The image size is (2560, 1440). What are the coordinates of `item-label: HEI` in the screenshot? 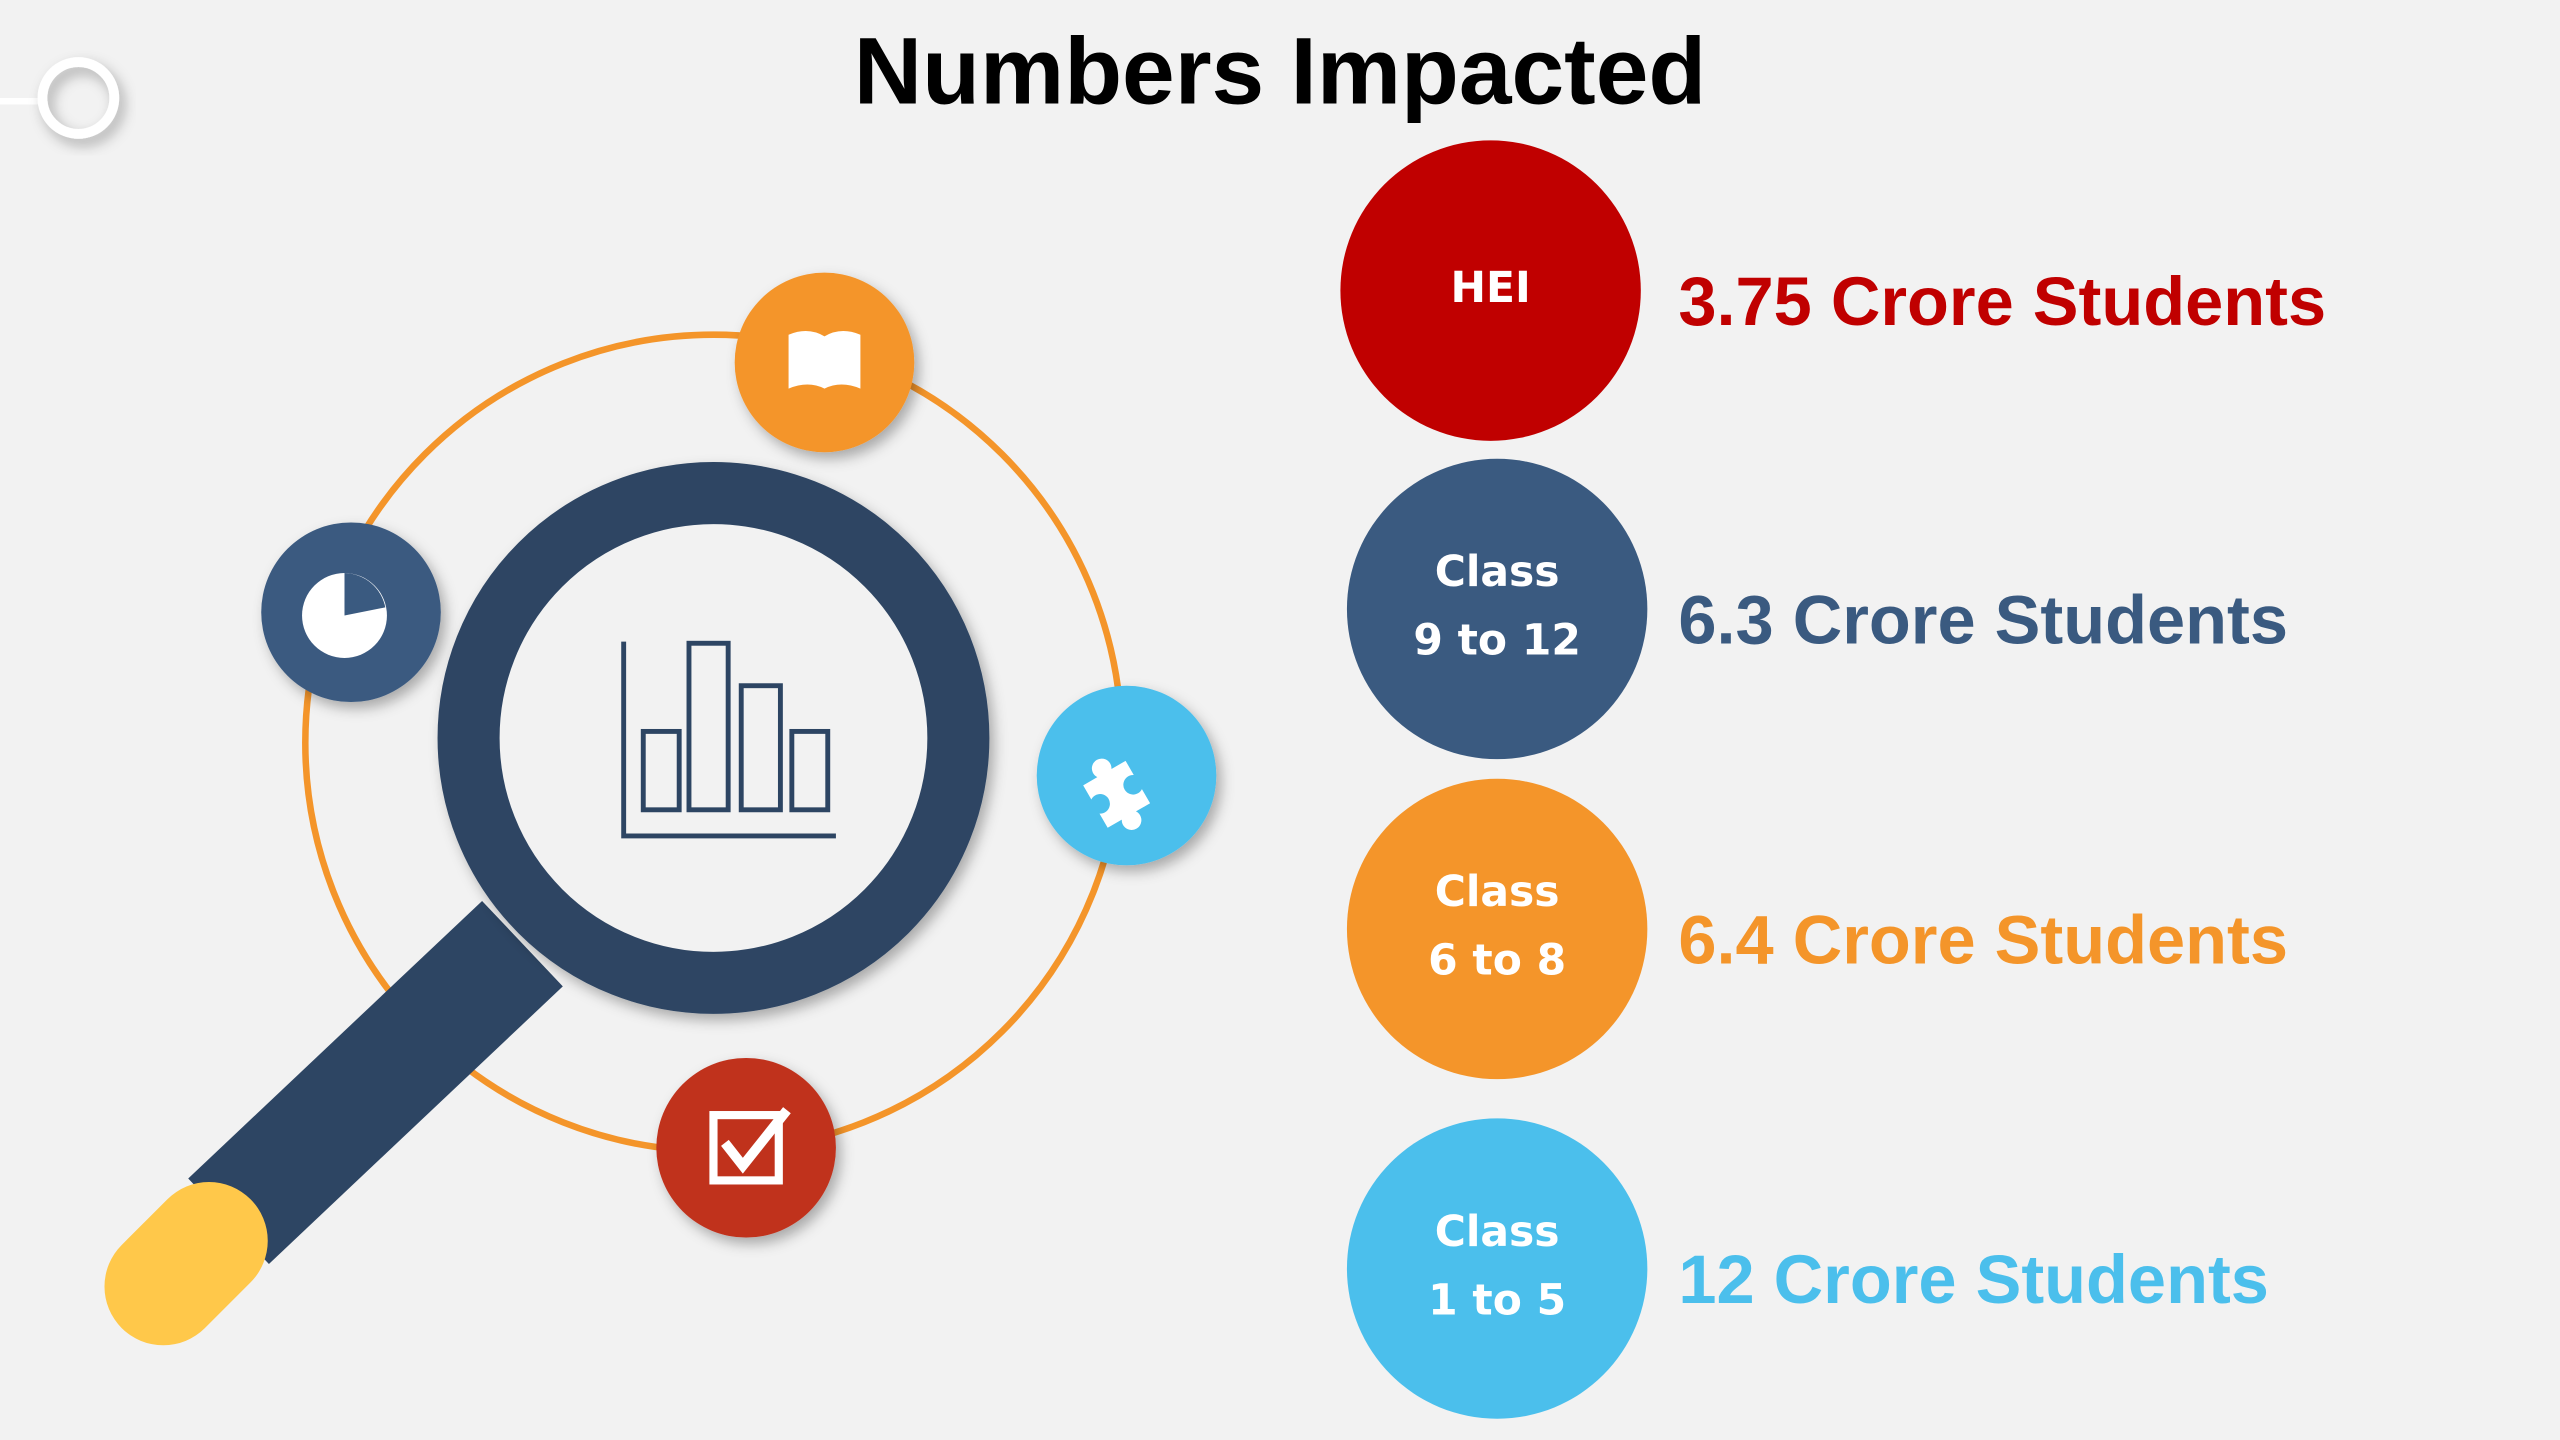 It's located at (1490, 288).